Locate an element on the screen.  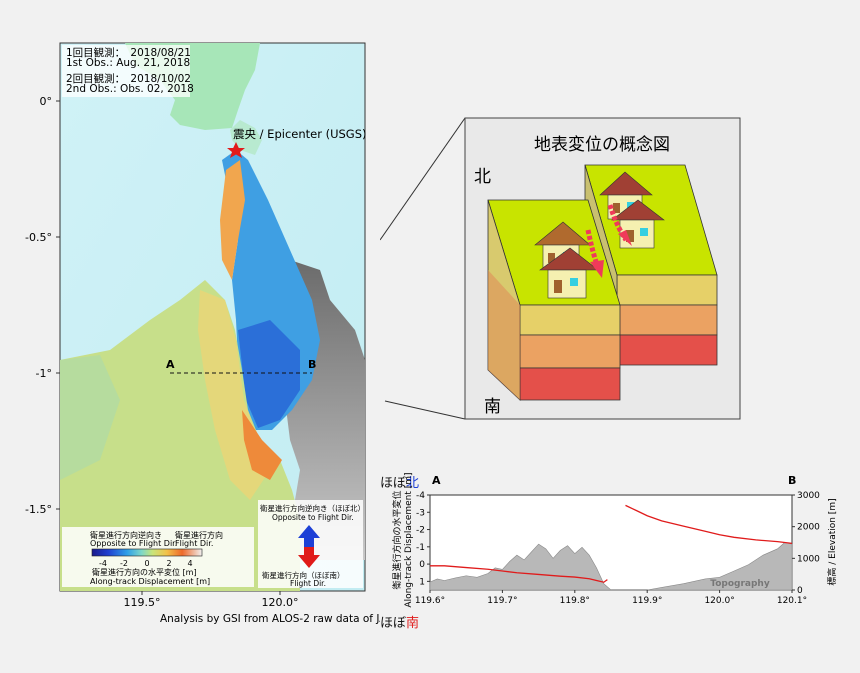
topography-layer is located at coordinates (611, 566).